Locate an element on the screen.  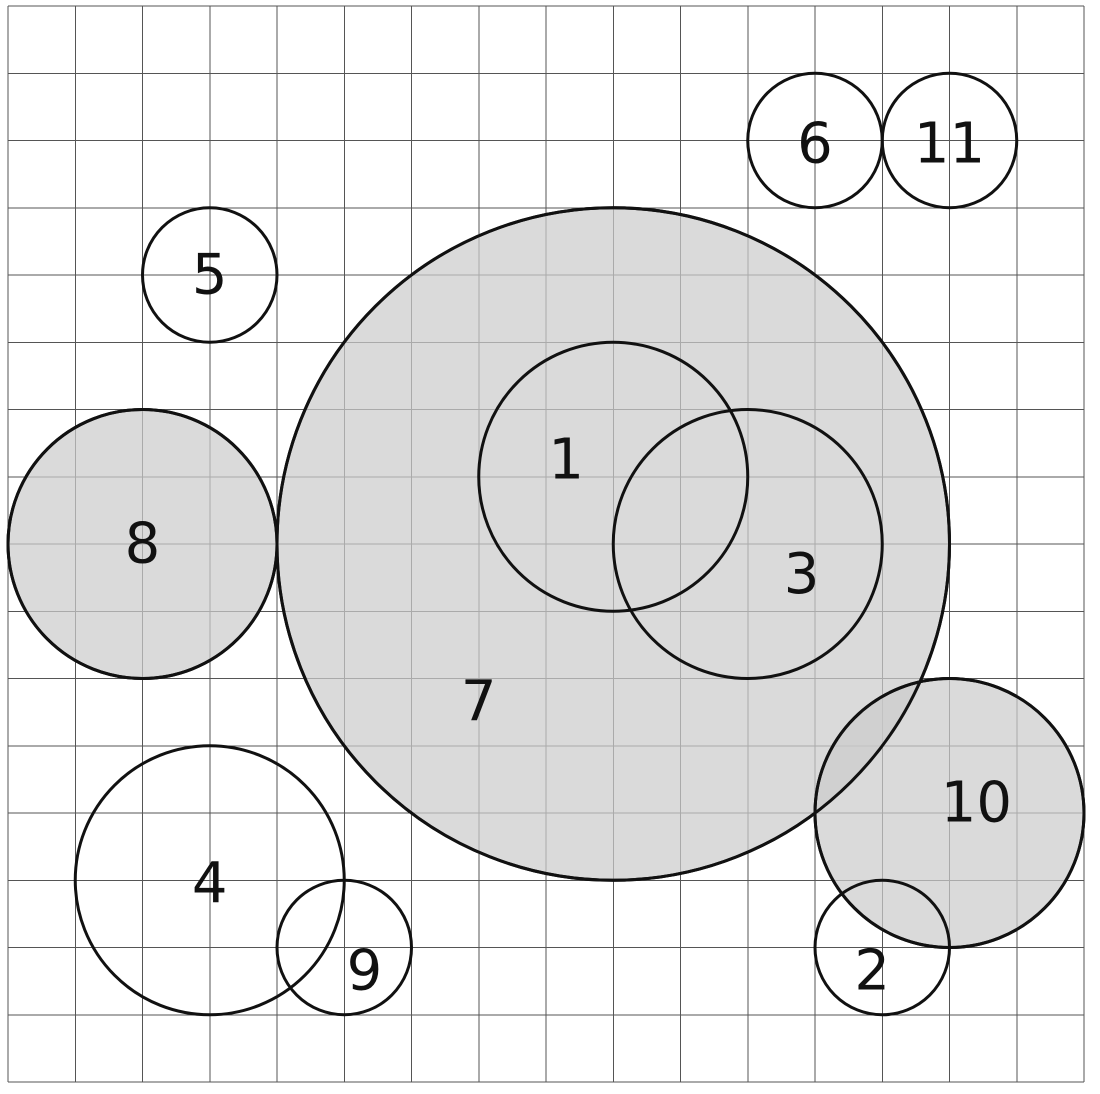
circle-label-8: 8 is located at coordinates (143, 544).